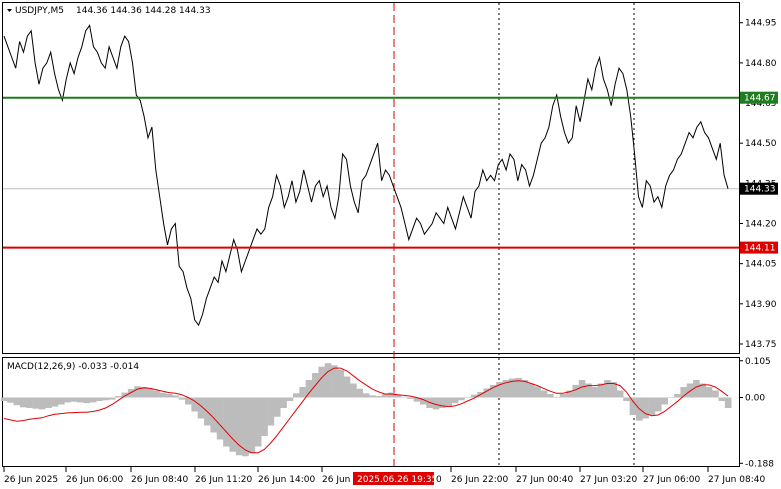 The image size is (781, 489). Describe the element at coordinates (397, 480) in the screenshot. I see `time-marker-label: 2025.06.26 19:35` at that location.